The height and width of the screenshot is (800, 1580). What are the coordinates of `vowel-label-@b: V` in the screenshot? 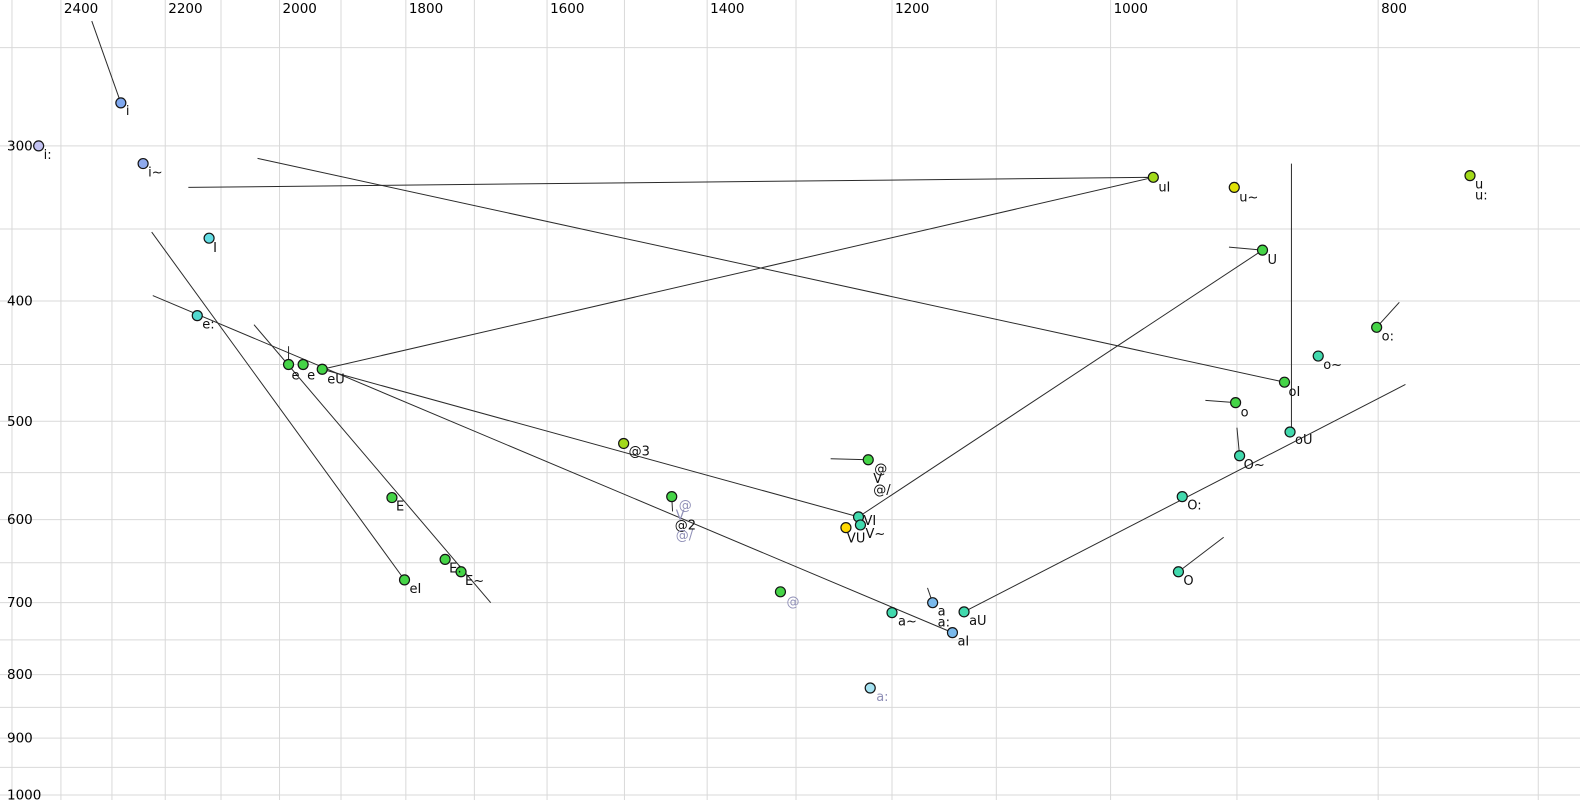 It's located at (877, 479).